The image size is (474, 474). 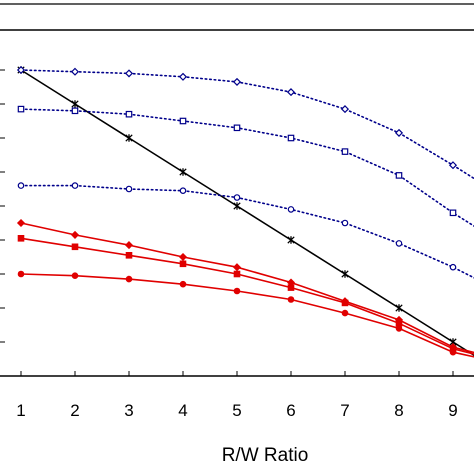 I want to click on x-tick-label-4: 5, so click(x=236, y=410).